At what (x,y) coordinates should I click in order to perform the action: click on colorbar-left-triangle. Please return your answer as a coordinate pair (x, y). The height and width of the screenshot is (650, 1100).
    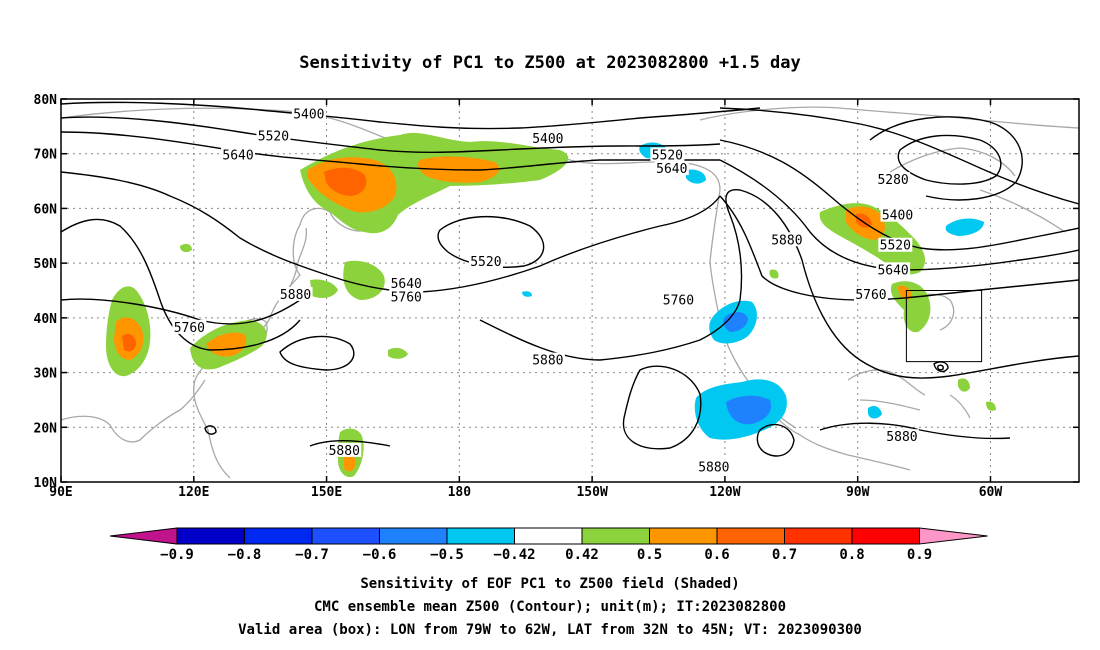
    Looking at the image, I should click on (143, 536).